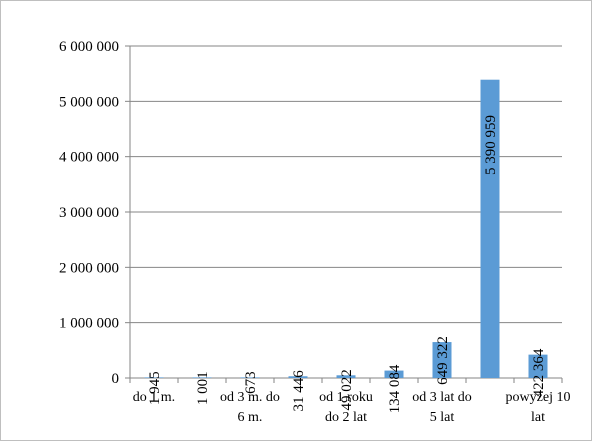 The height and width of the screenshot is (441, 592). Describe the element at coordinates (250, 417) in the screenshot. I see `x-tick-label: 6 m.` at that location.